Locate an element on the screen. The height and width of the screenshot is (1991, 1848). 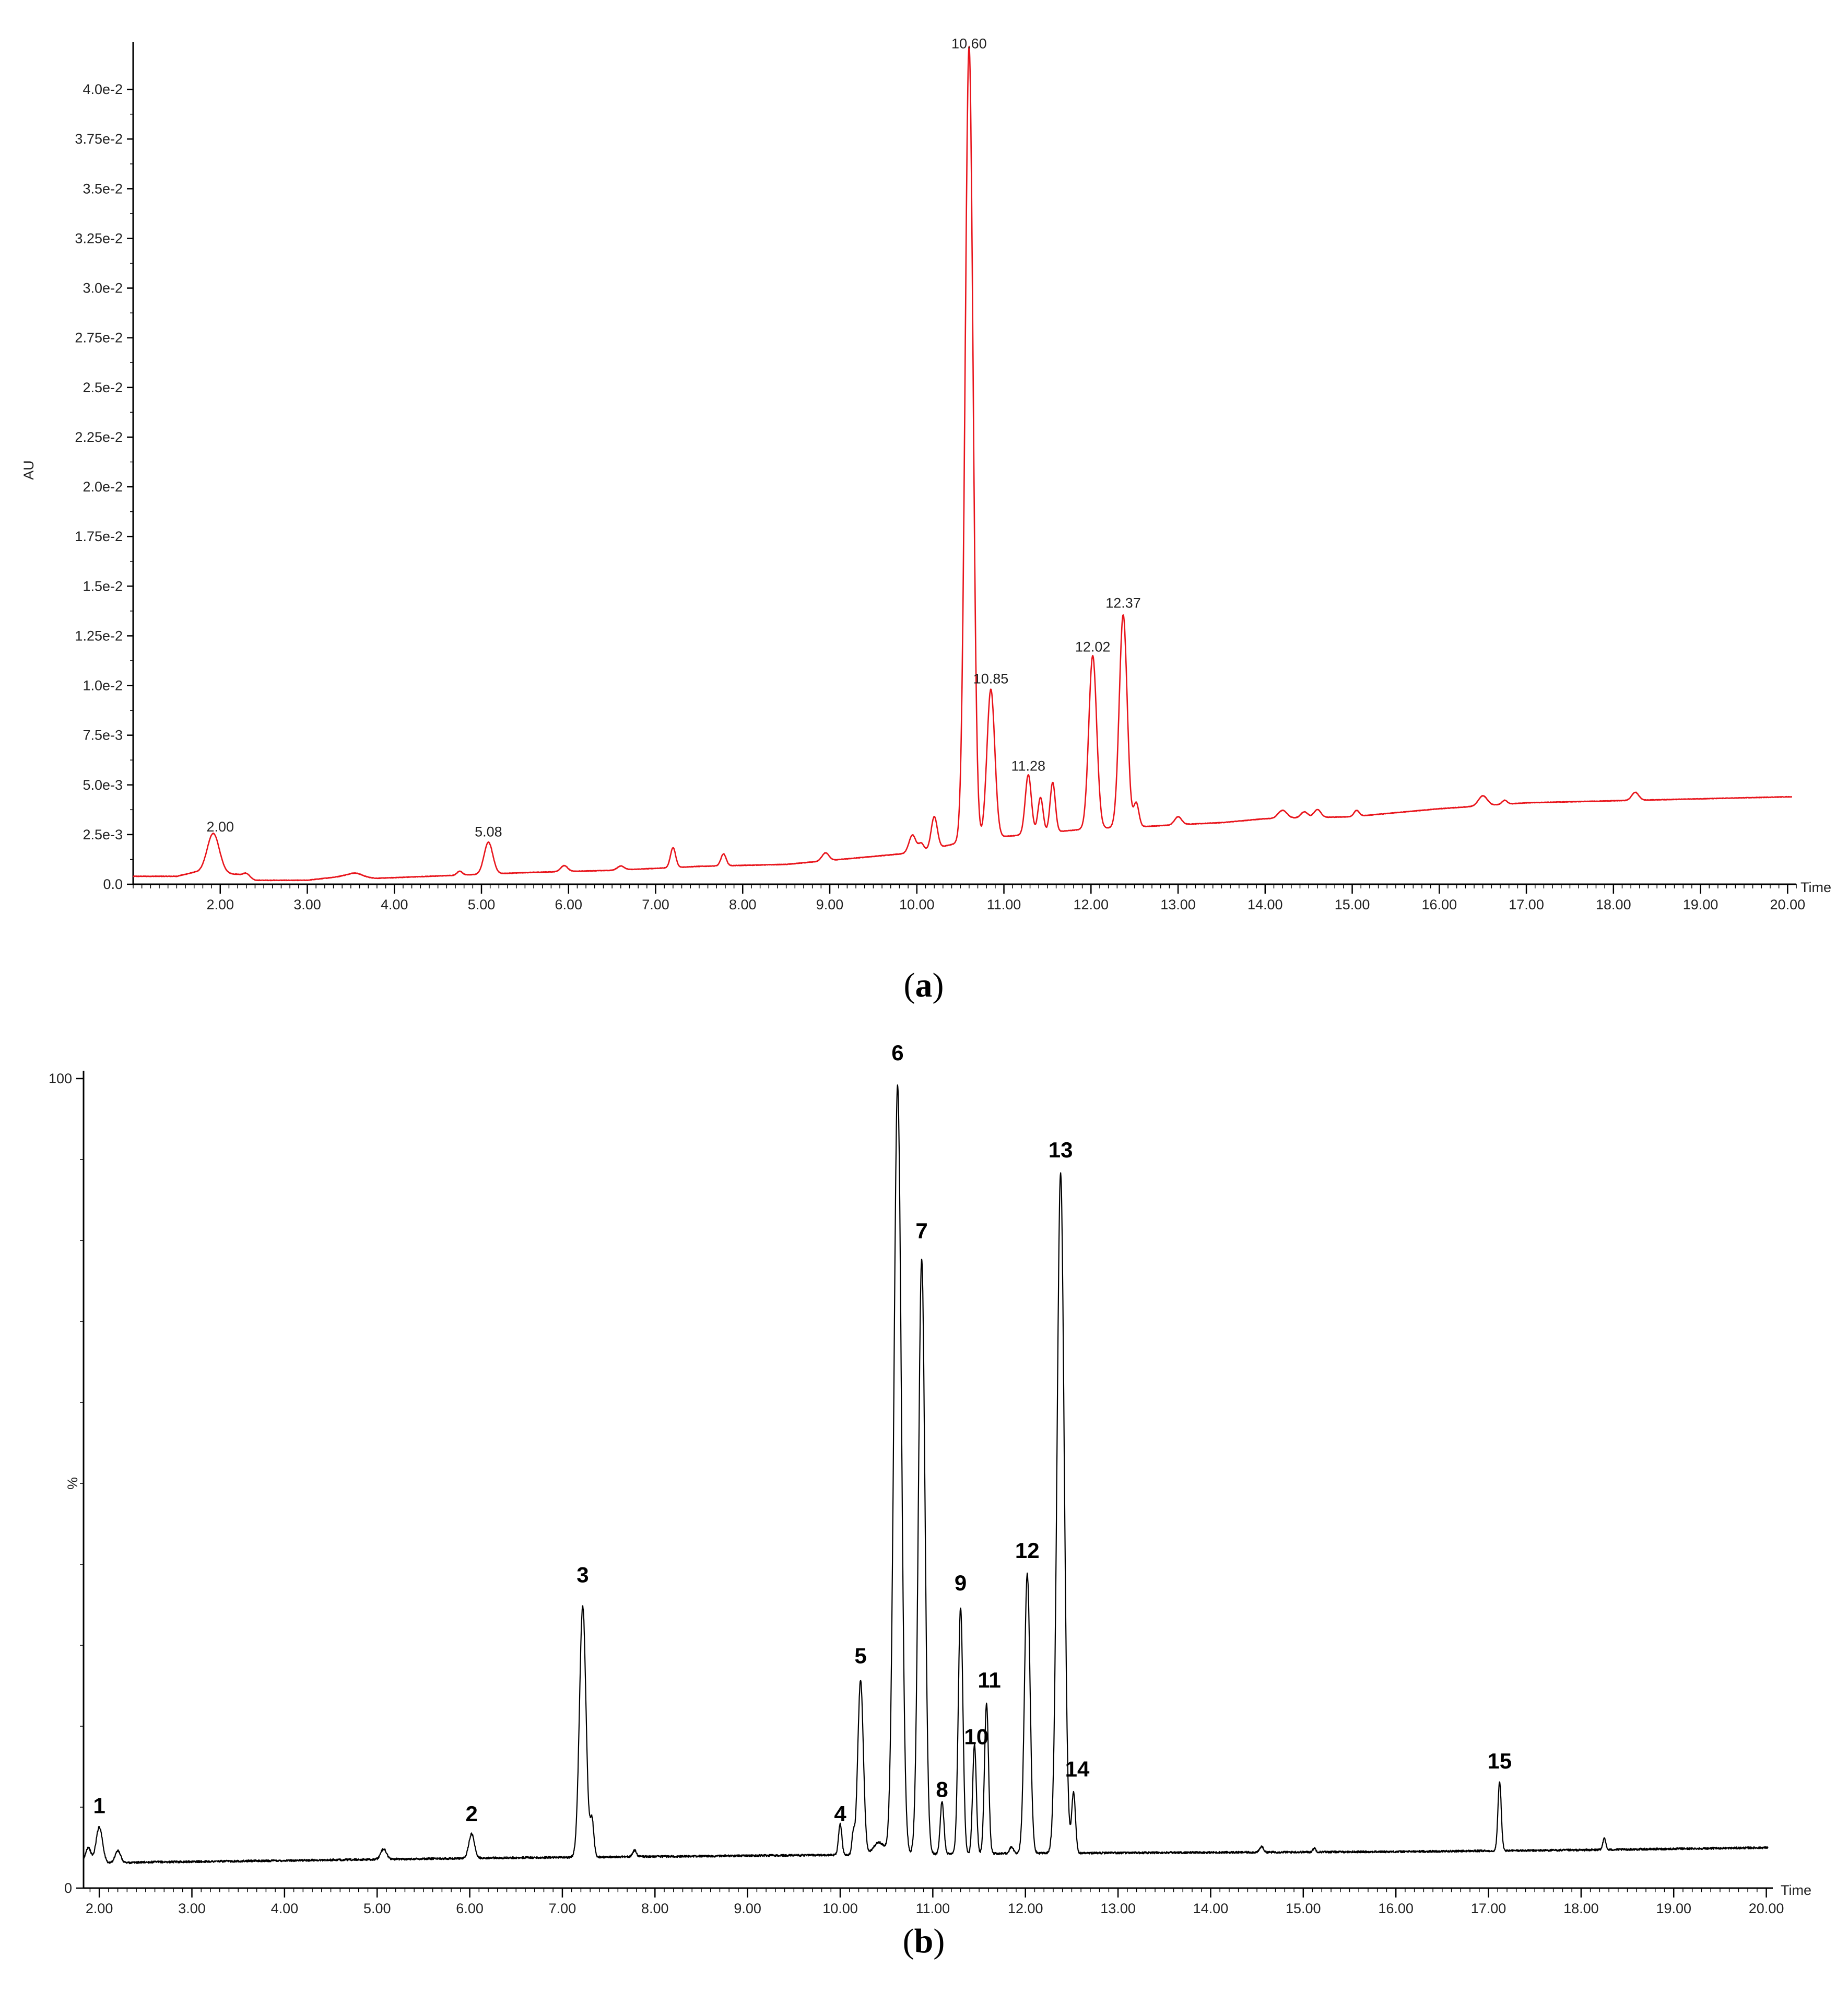
peak-label: 10.85 is located at coordinates (991, 678).